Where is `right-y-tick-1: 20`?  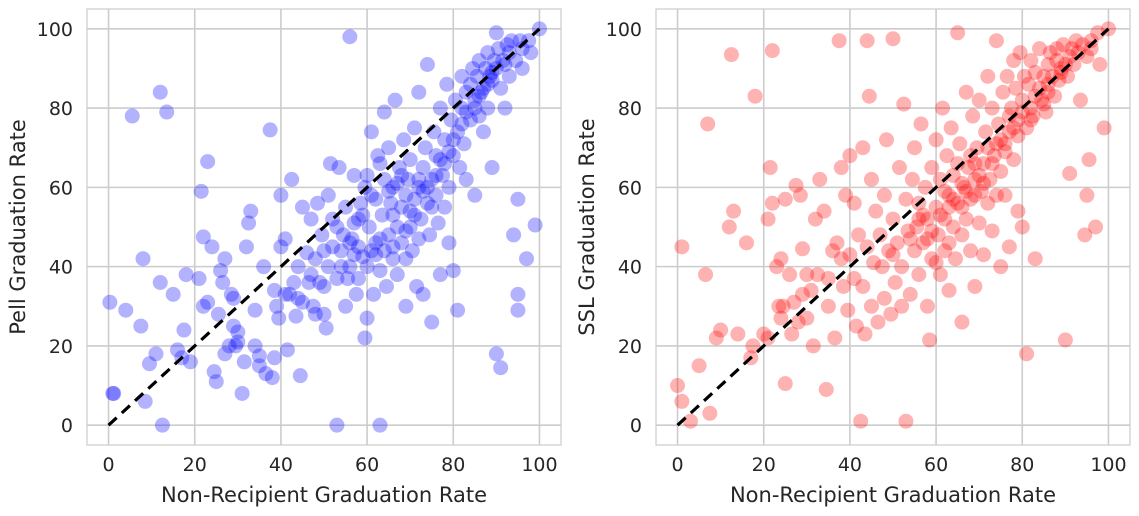
right-y-tick-1: 20 is located at coordinates (630, 347).